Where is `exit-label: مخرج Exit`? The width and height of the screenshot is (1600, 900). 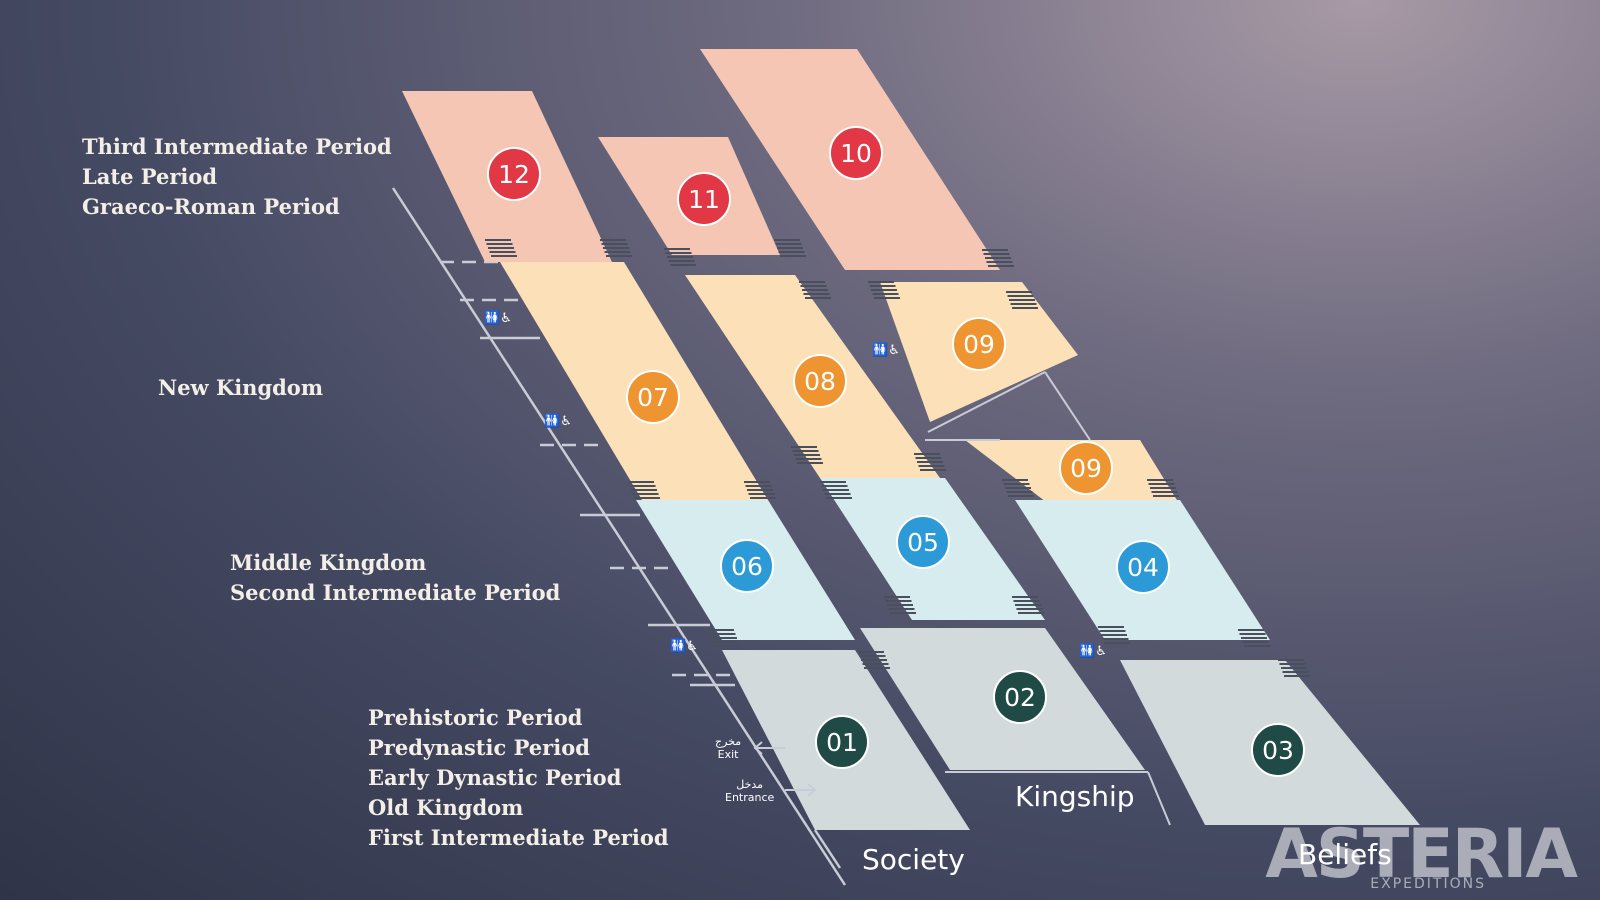
exit-label: مخرج Exit is located at coordinates (728, 748).